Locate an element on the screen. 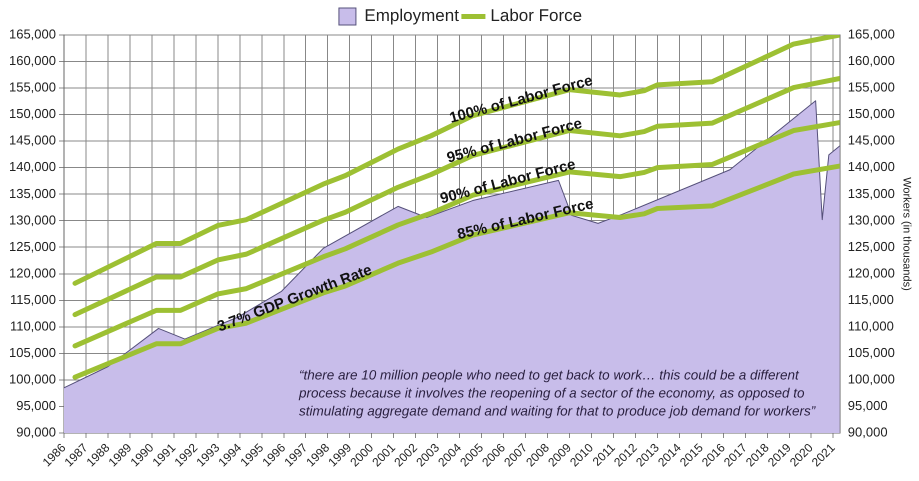  y2-tick-label: 110,000 is located at coordinates (871, 326).